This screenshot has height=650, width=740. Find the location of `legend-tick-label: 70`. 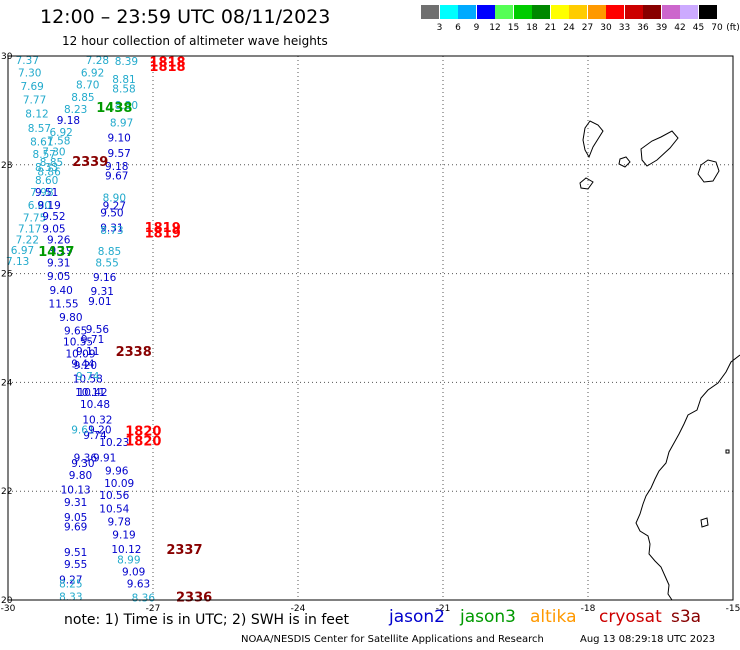

legend-tick-label: 70 is located at coordinates (717, 28).